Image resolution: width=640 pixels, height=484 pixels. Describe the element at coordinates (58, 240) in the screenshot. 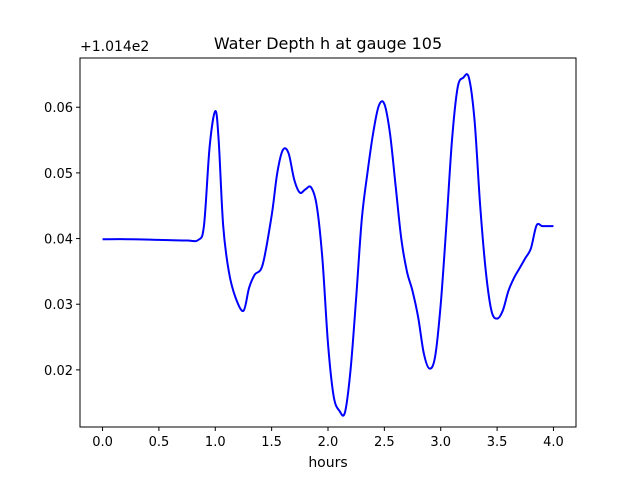

I see `y-tick-label: 0.04` at that location.